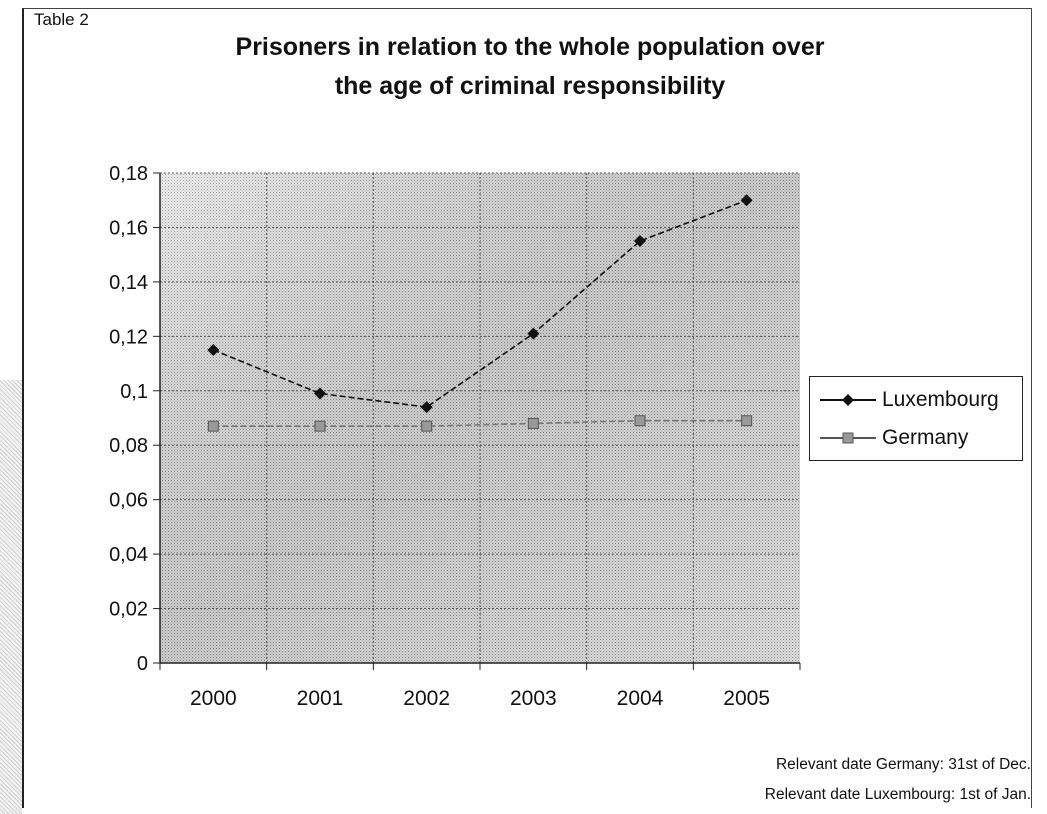 This screenshot has width=1047, height=814. I want to click on legend-label-luxembourg: Luxembourg, so click(940, 399).